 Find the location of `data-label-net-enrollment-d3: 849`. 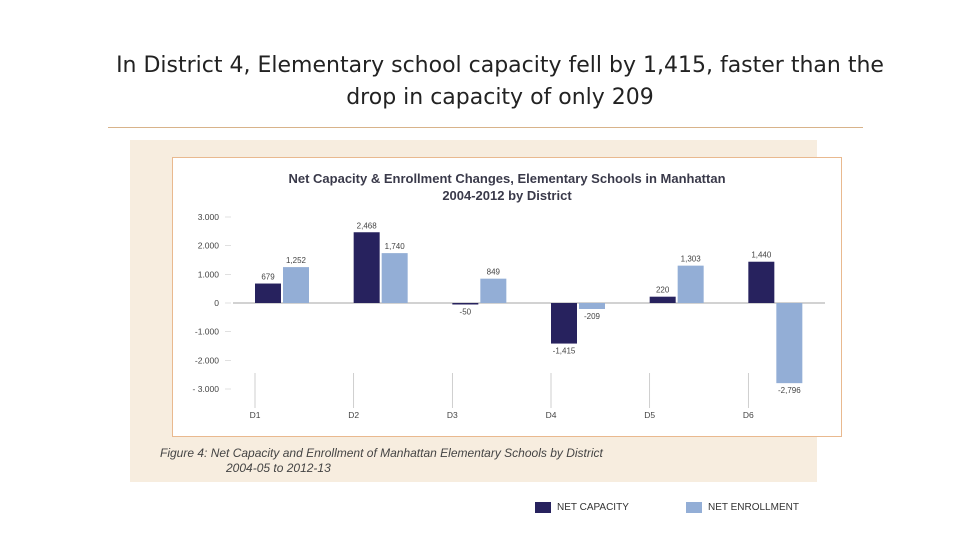

data-label-net-enrollment-d3: 849 is located at coordinates (494, 272).